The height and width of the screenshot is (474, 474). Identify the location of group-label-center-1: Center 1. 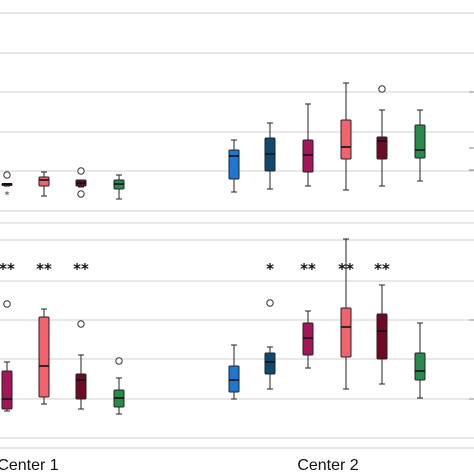
(29, 465).